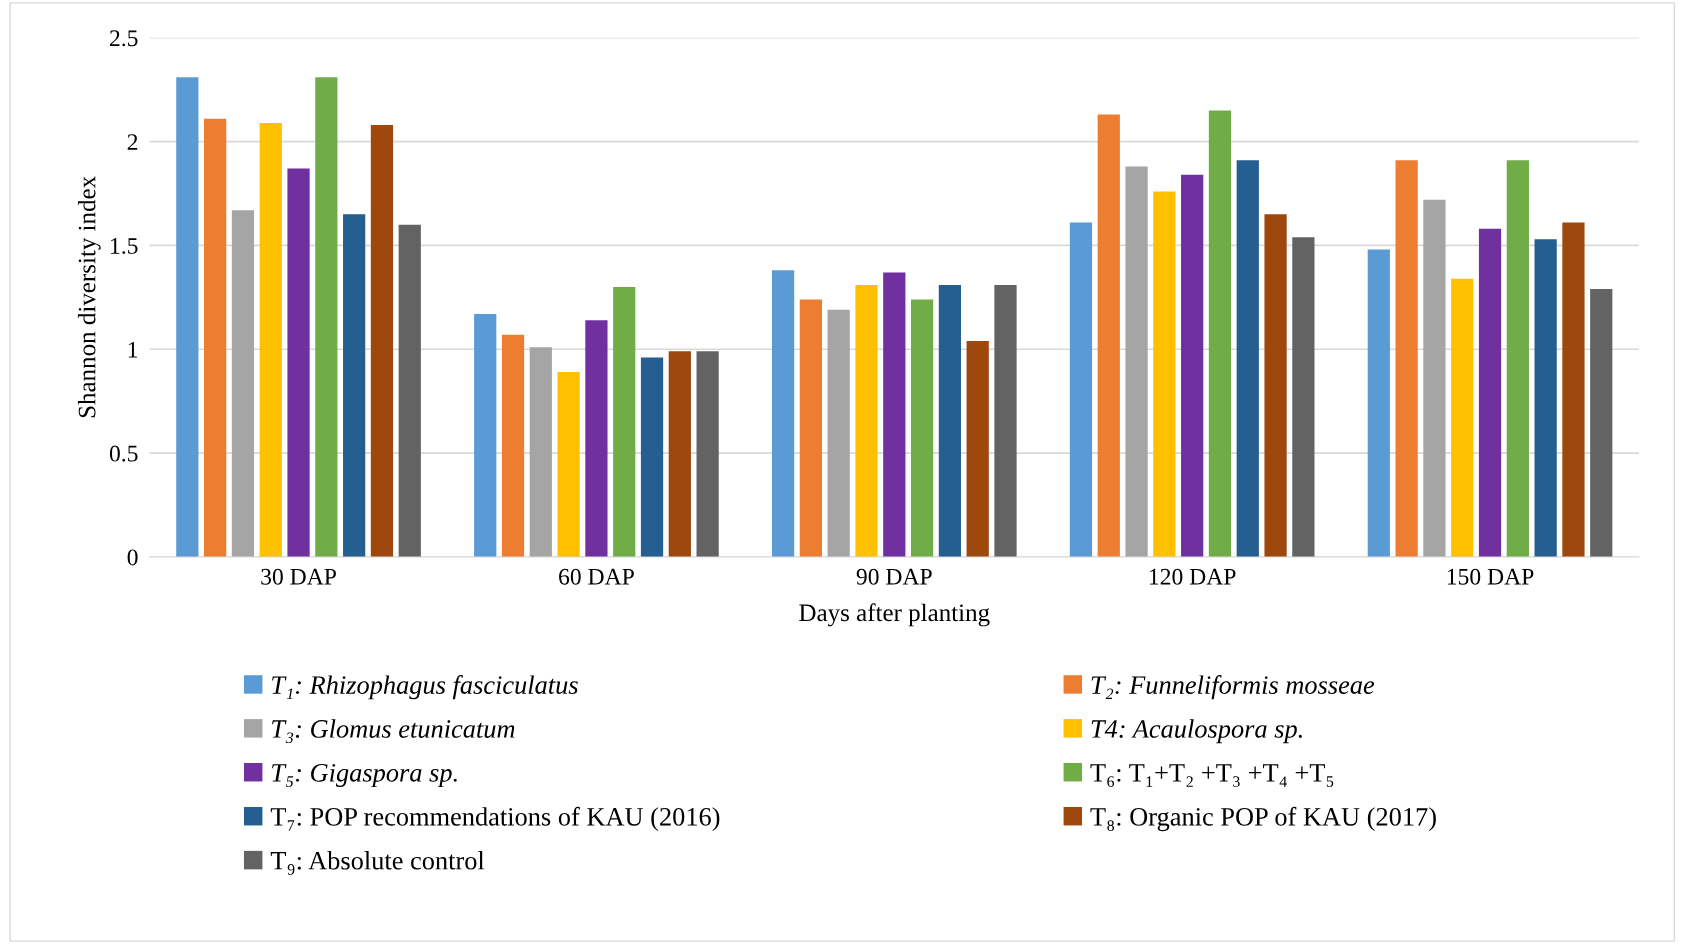 The image size is (1681, 944). I want to click on y-tick-label: 2, so click(132, 142).